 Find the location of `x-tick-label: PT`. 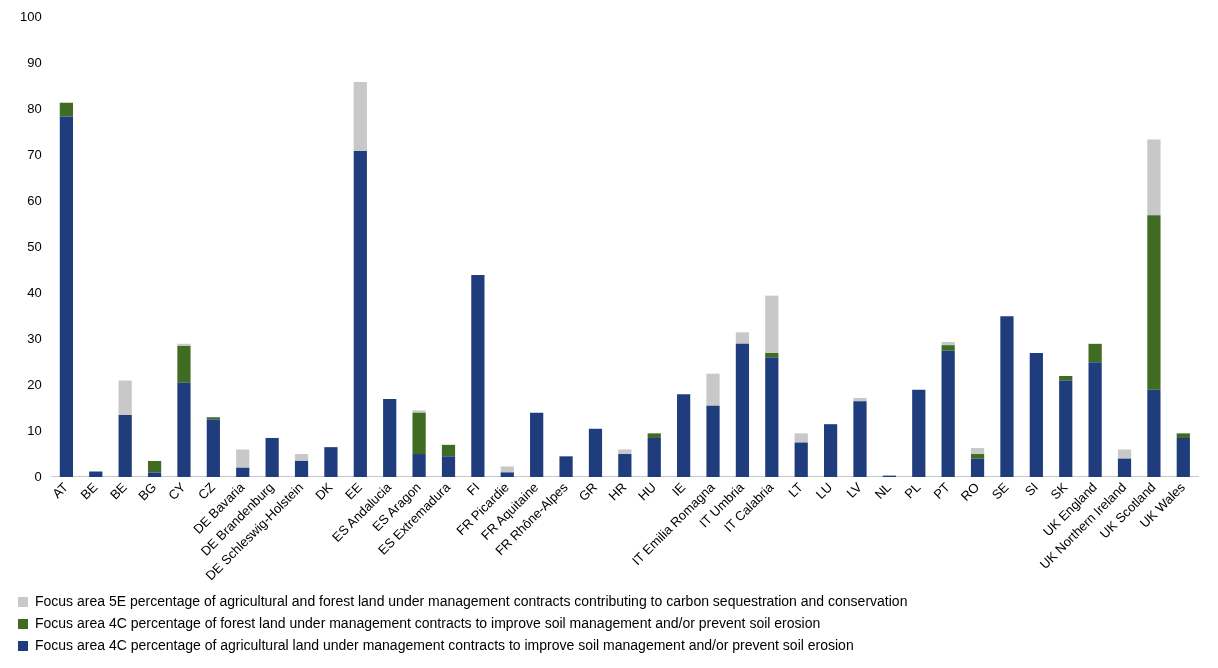

x-tick-label: PT is located at coordinates (941, 490).